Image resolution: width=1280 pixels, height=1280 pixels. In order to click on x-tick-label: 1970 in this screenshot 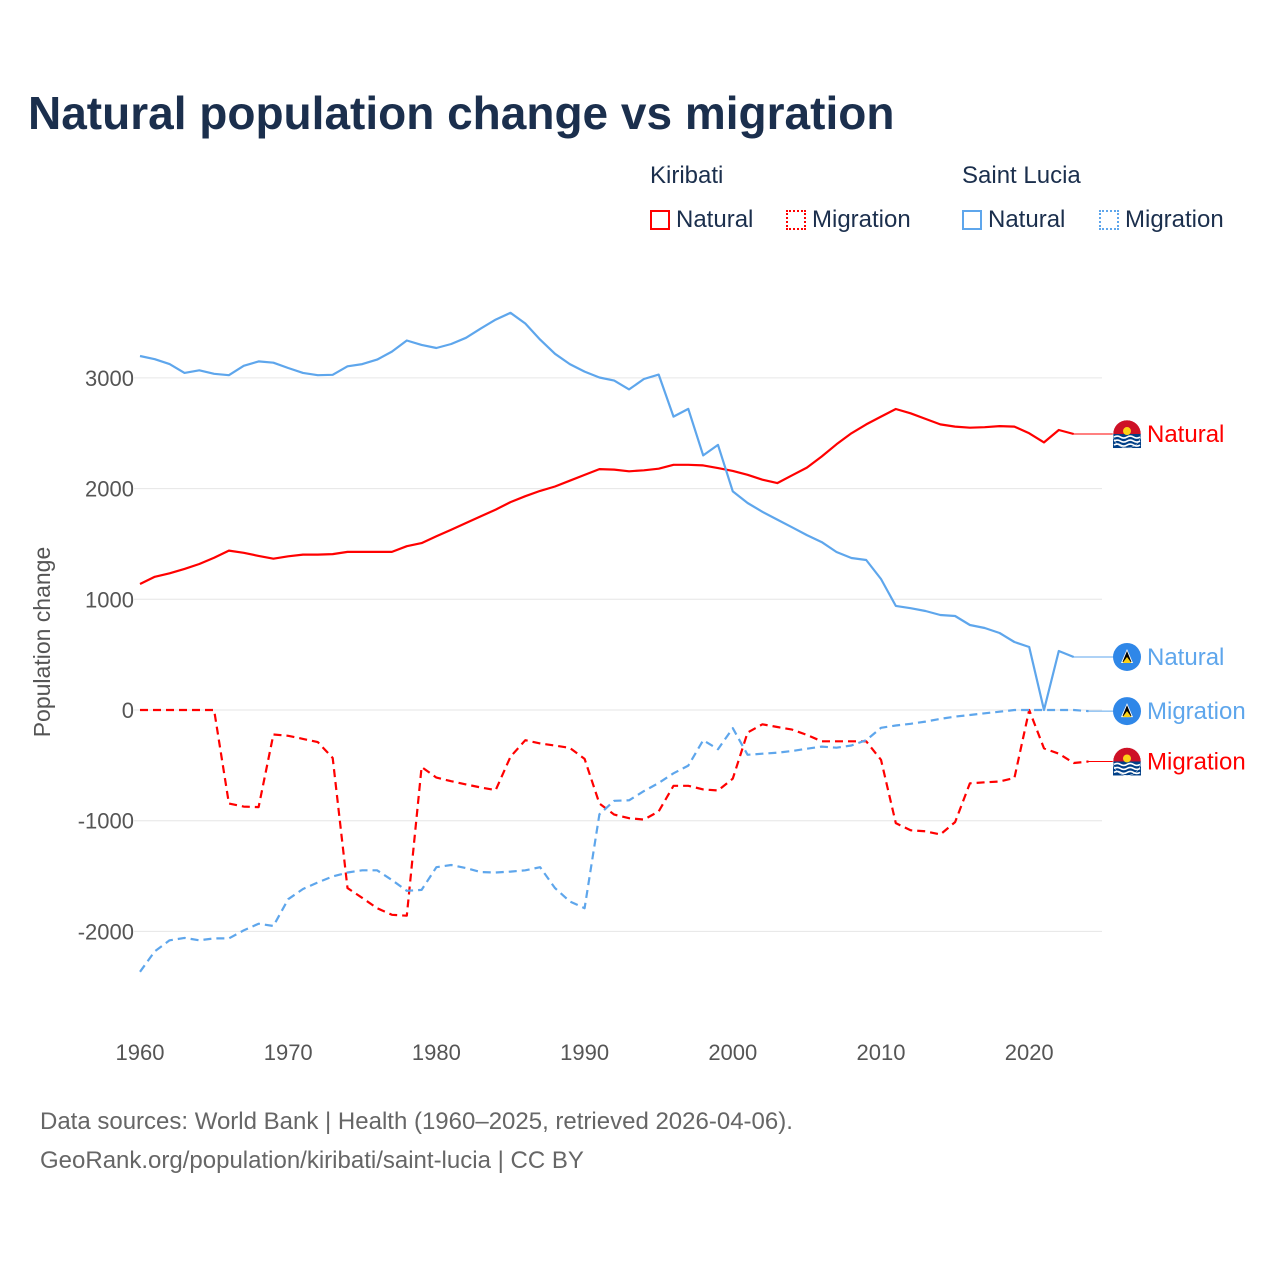, I will do `click(288, 1052)`.